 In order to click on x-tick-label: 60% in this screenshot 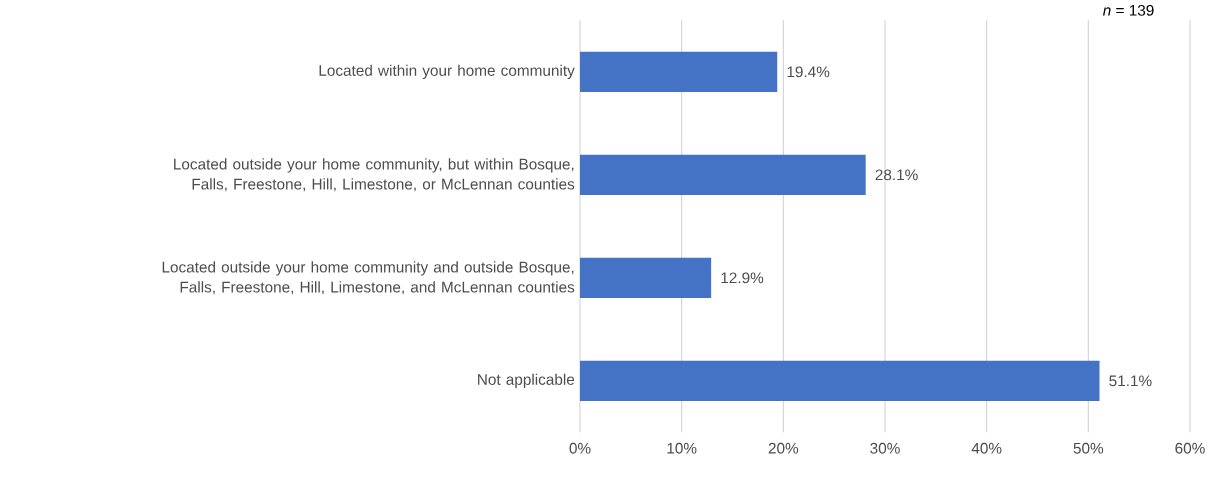, I will do `click(1190, 448)`.